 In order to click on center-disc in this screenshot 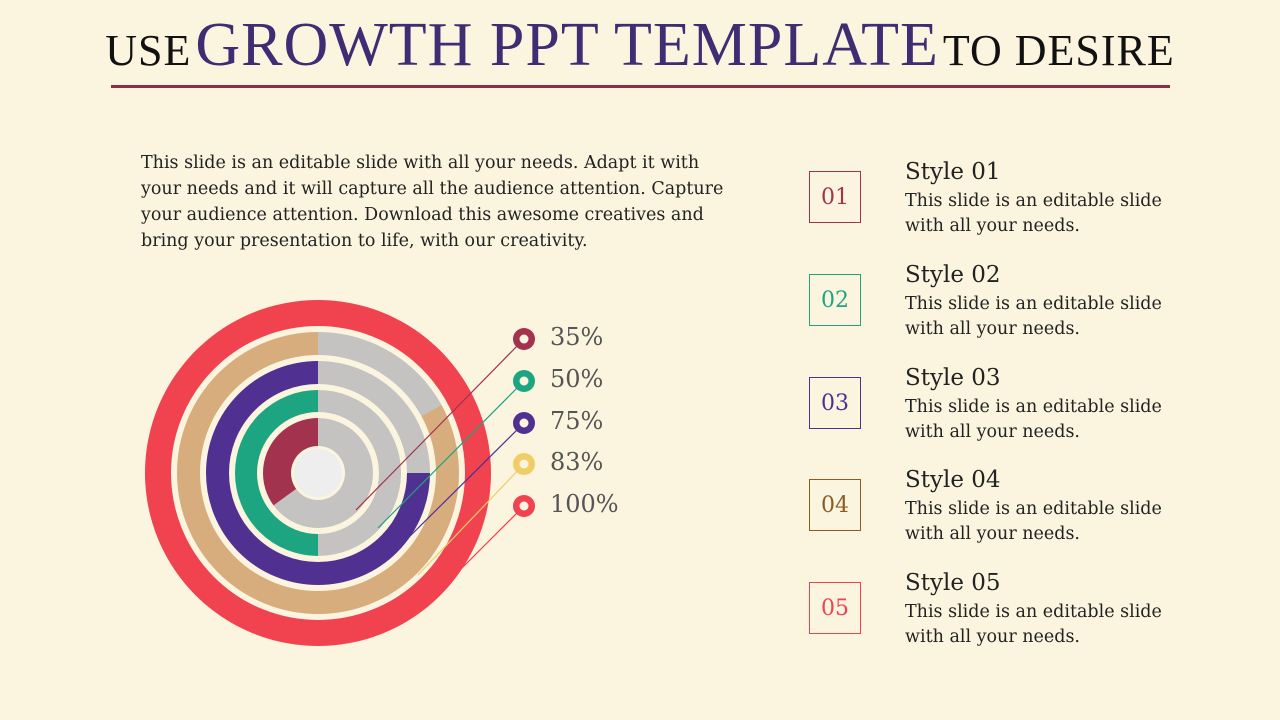, I will do `click(318, 473)`.